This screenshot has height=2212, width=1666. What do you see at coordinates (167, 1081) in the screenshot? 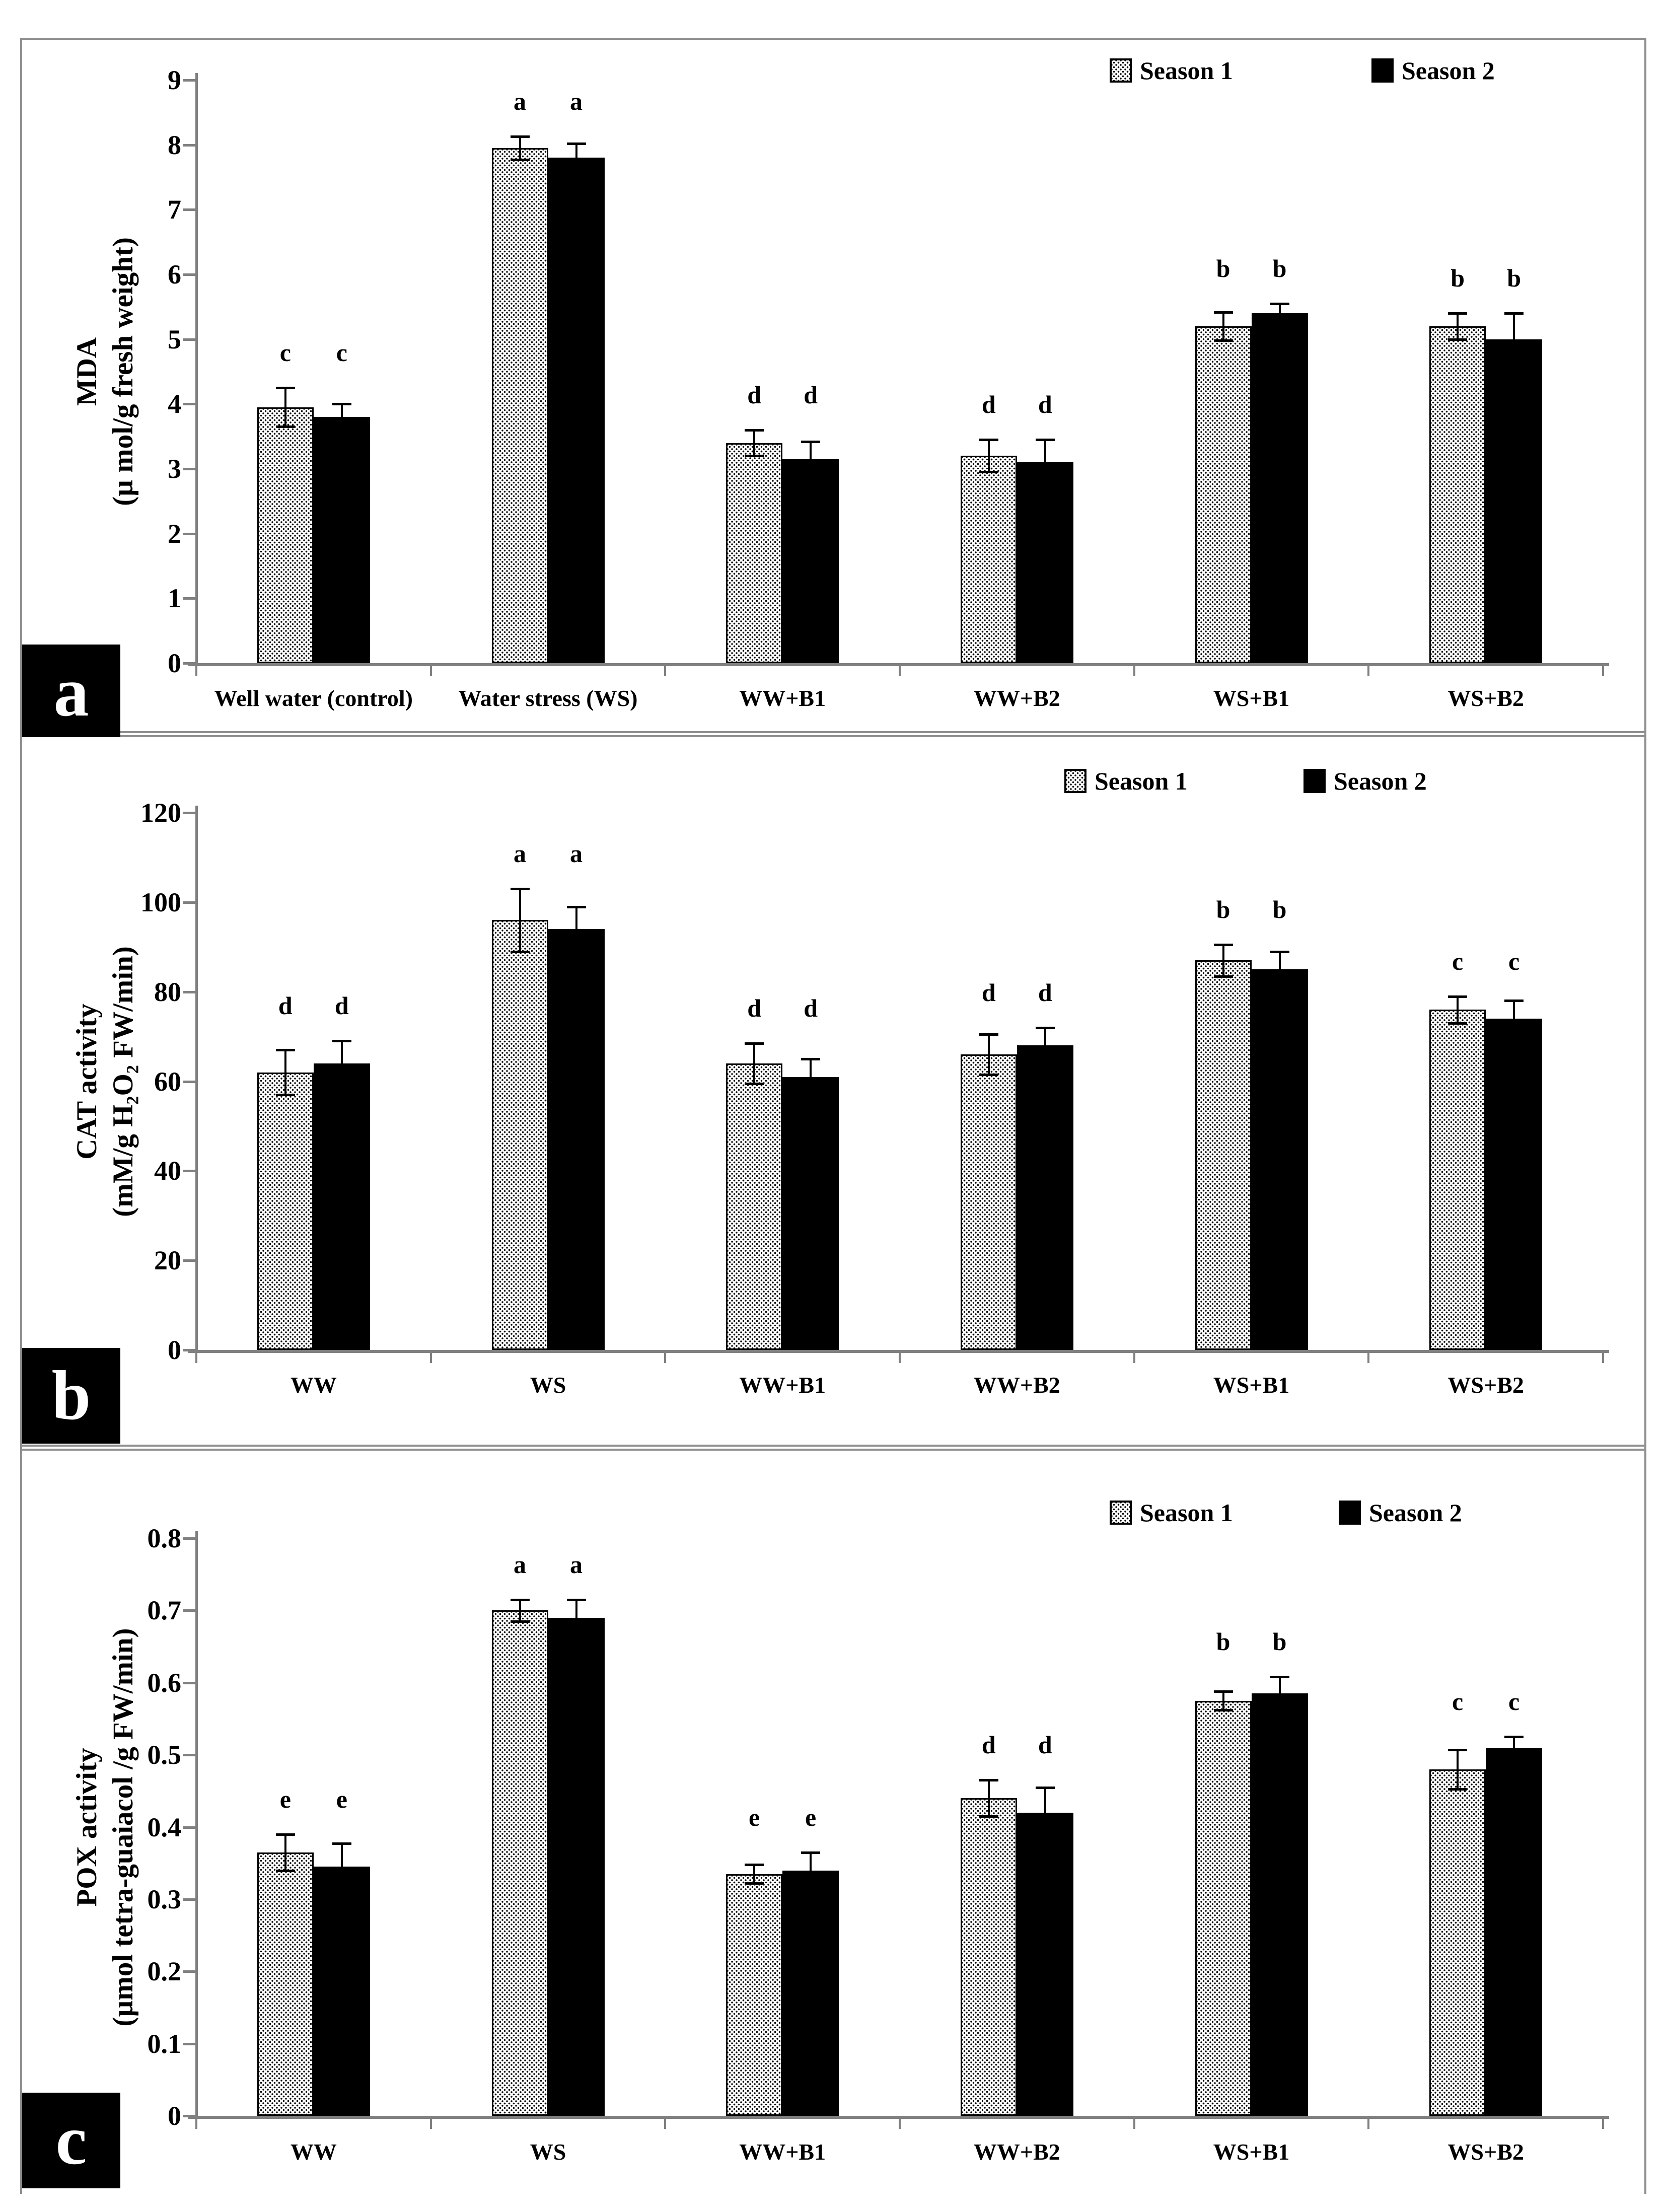
I see `y-tick-label: 60` at bounding box center [167, 1081].